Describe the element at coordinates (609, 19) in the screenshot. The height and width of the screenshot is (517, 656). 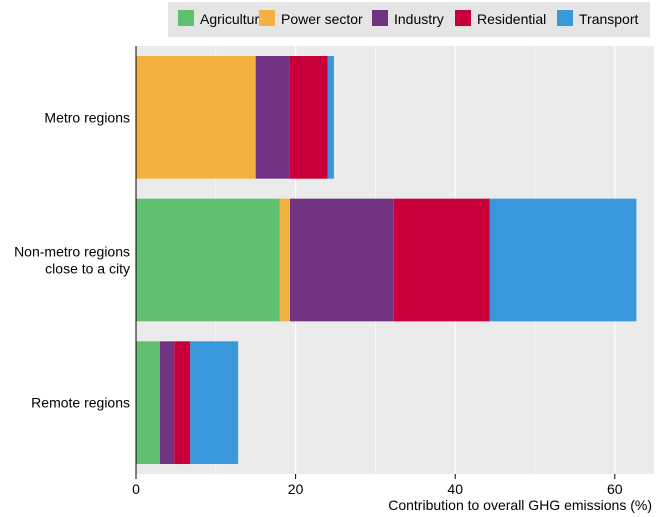
I see `legend-label: Transport` at that location.